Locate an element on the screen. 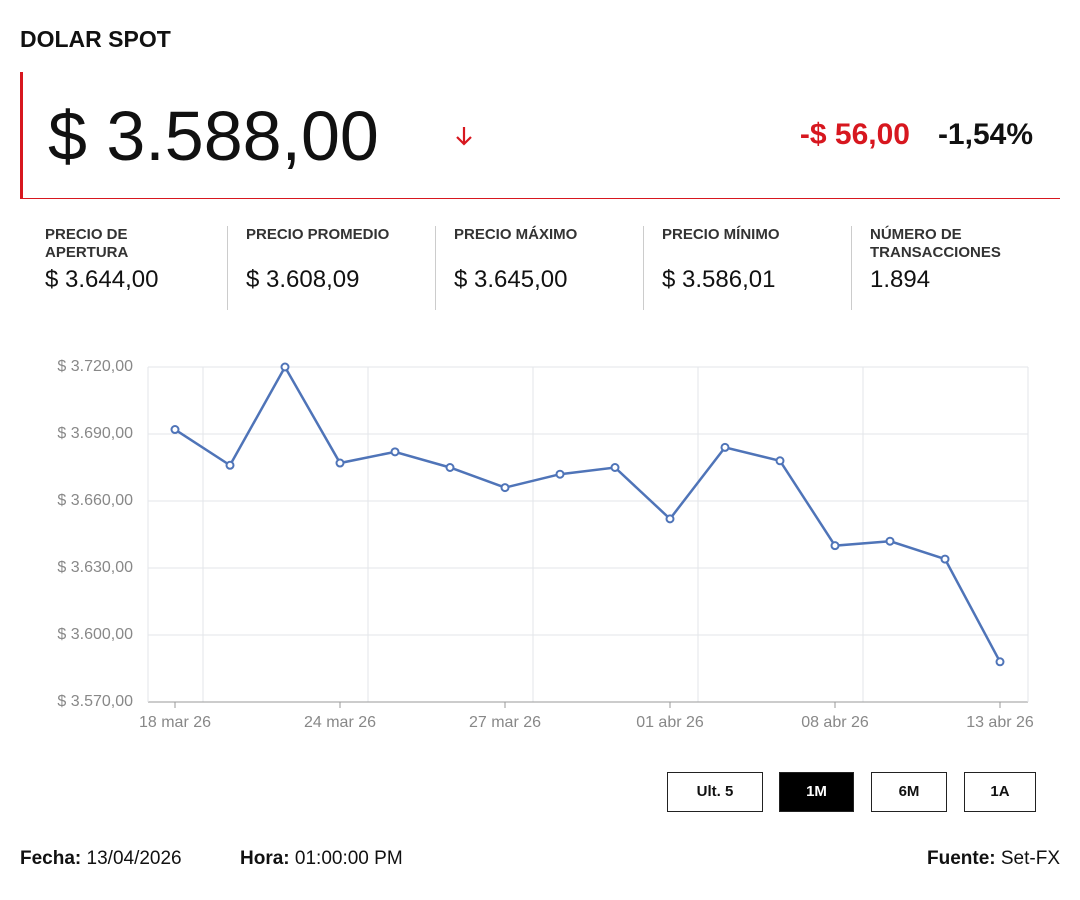 The image size is (1080, 900). range-button: 1M is located at coordinates (816, 792).